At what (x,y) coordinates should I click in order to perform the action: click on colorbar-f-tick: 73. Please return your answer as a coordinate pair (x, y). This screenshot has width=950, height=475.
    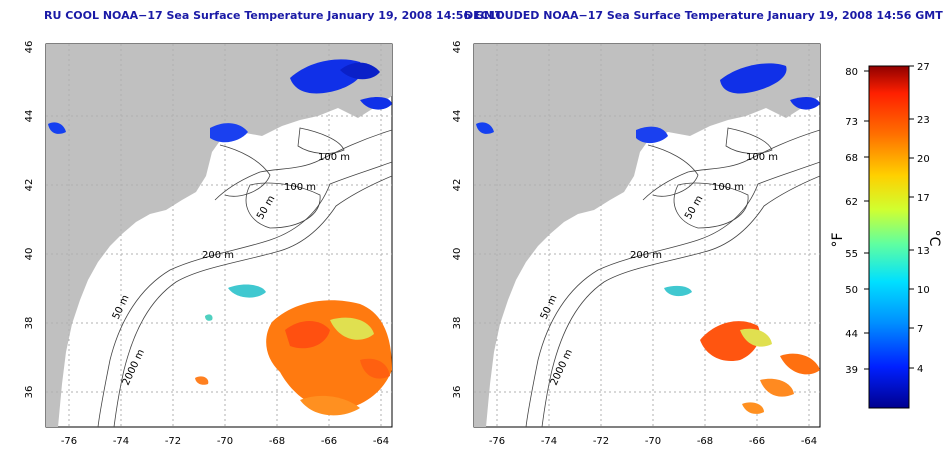
    Looking at the image, I should click on (851, 122).